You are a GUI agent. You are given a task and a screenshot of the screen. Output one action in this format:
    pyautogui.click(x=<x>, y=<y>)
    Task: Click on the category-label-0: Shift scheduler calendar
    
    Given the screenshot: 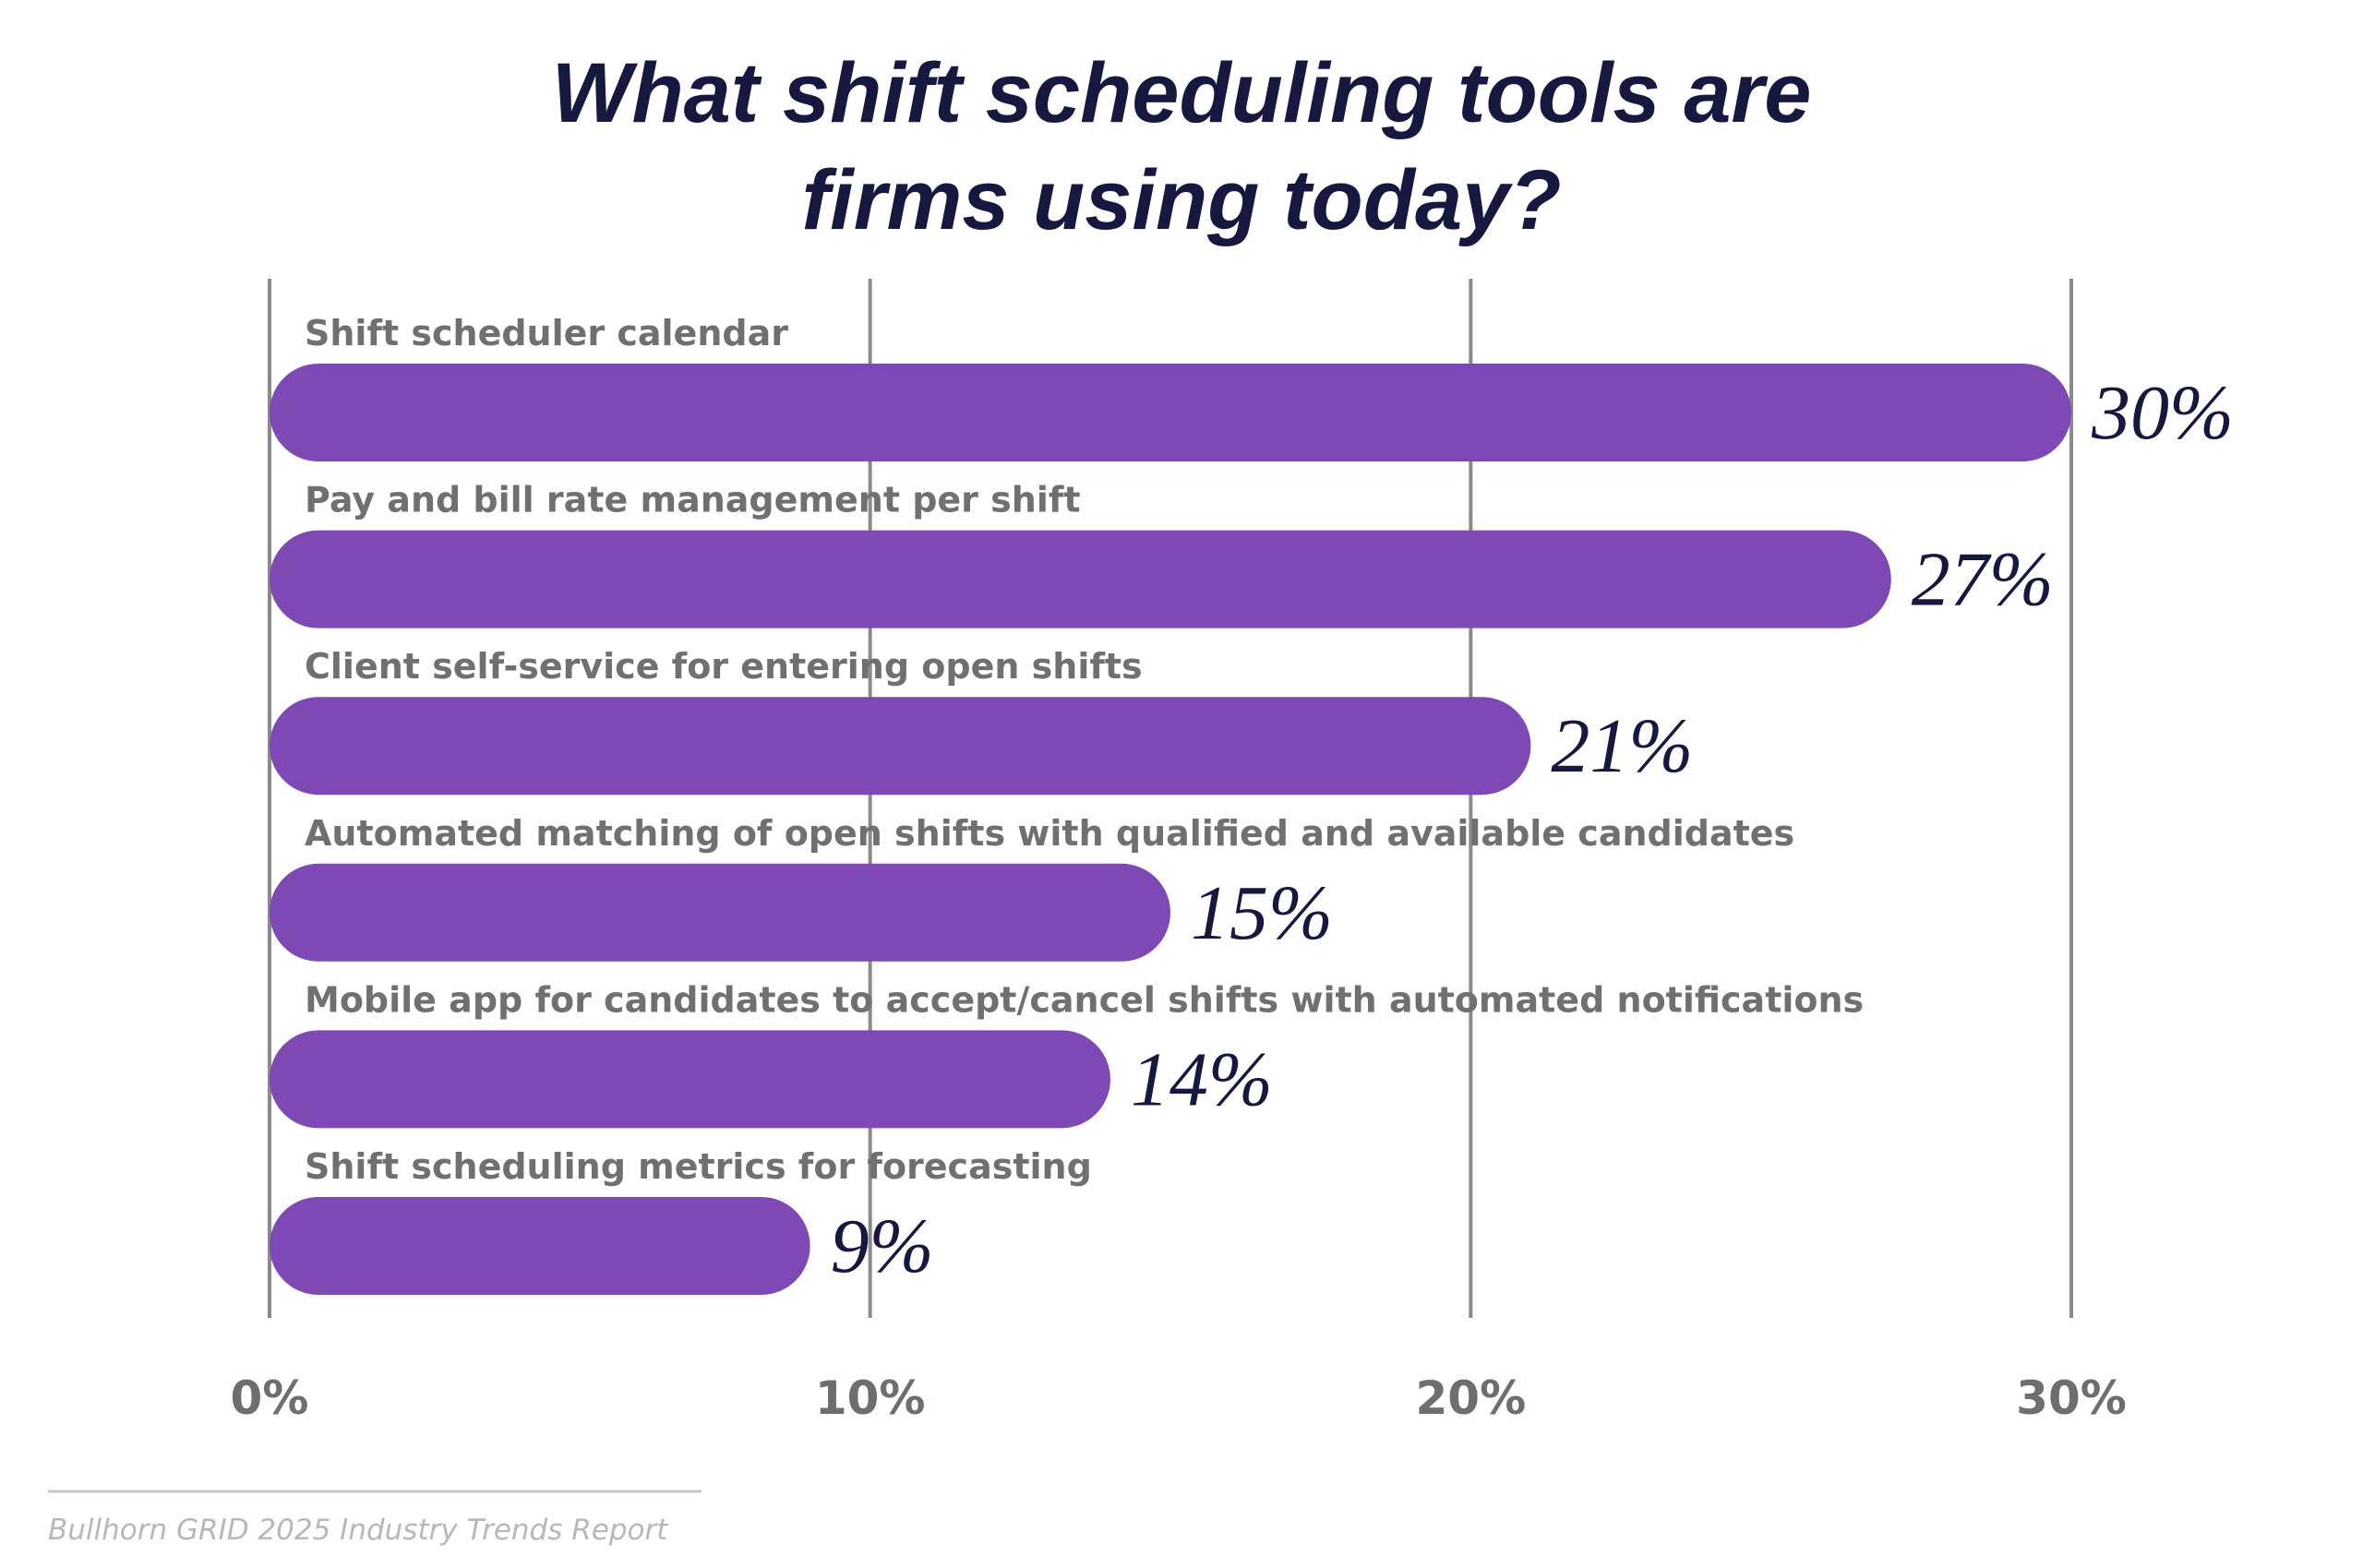 What is the action you would take?
    pyautogui.click(x=546, y=333)
    